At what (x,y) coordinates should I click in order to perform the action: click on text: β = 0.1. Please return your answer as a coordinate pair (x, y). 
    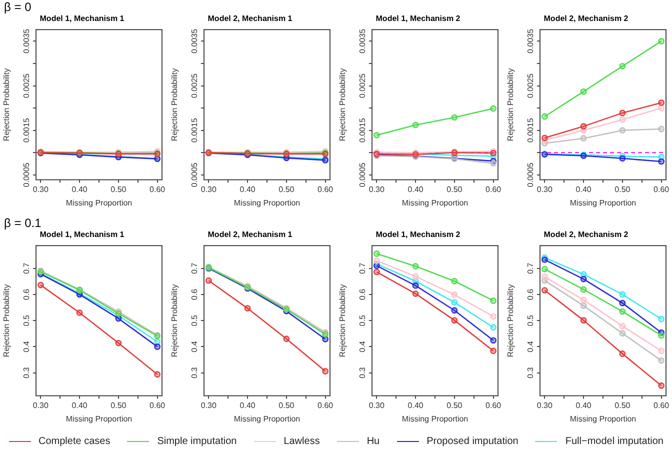
    Looking at the image, I should click on (23, 223).